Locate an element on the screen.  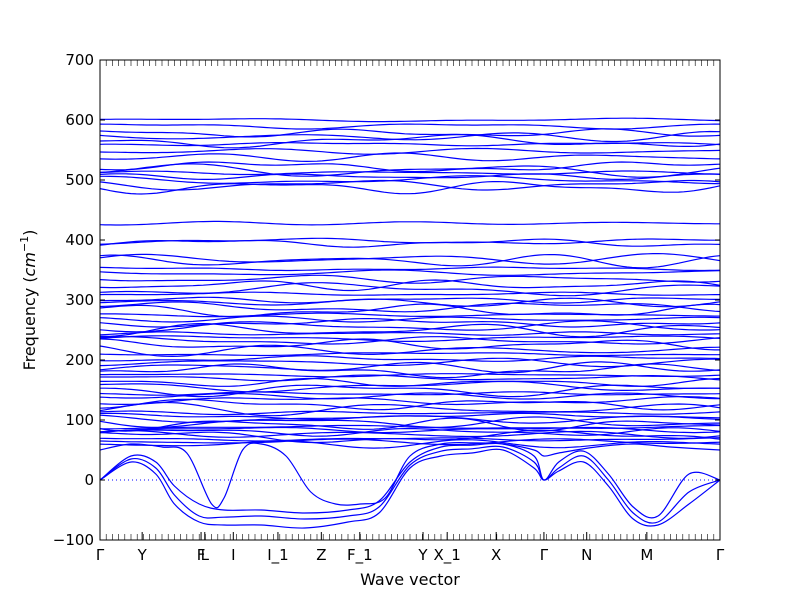
y-axis-label-text: Frequency ( is located at coordinates (29, 323).